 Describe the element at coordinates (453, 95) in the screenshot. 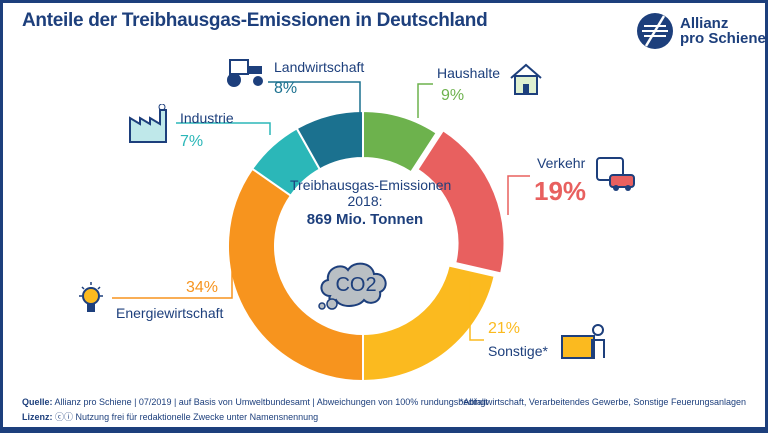

I see `pct-haushalte: 9%` at that location.